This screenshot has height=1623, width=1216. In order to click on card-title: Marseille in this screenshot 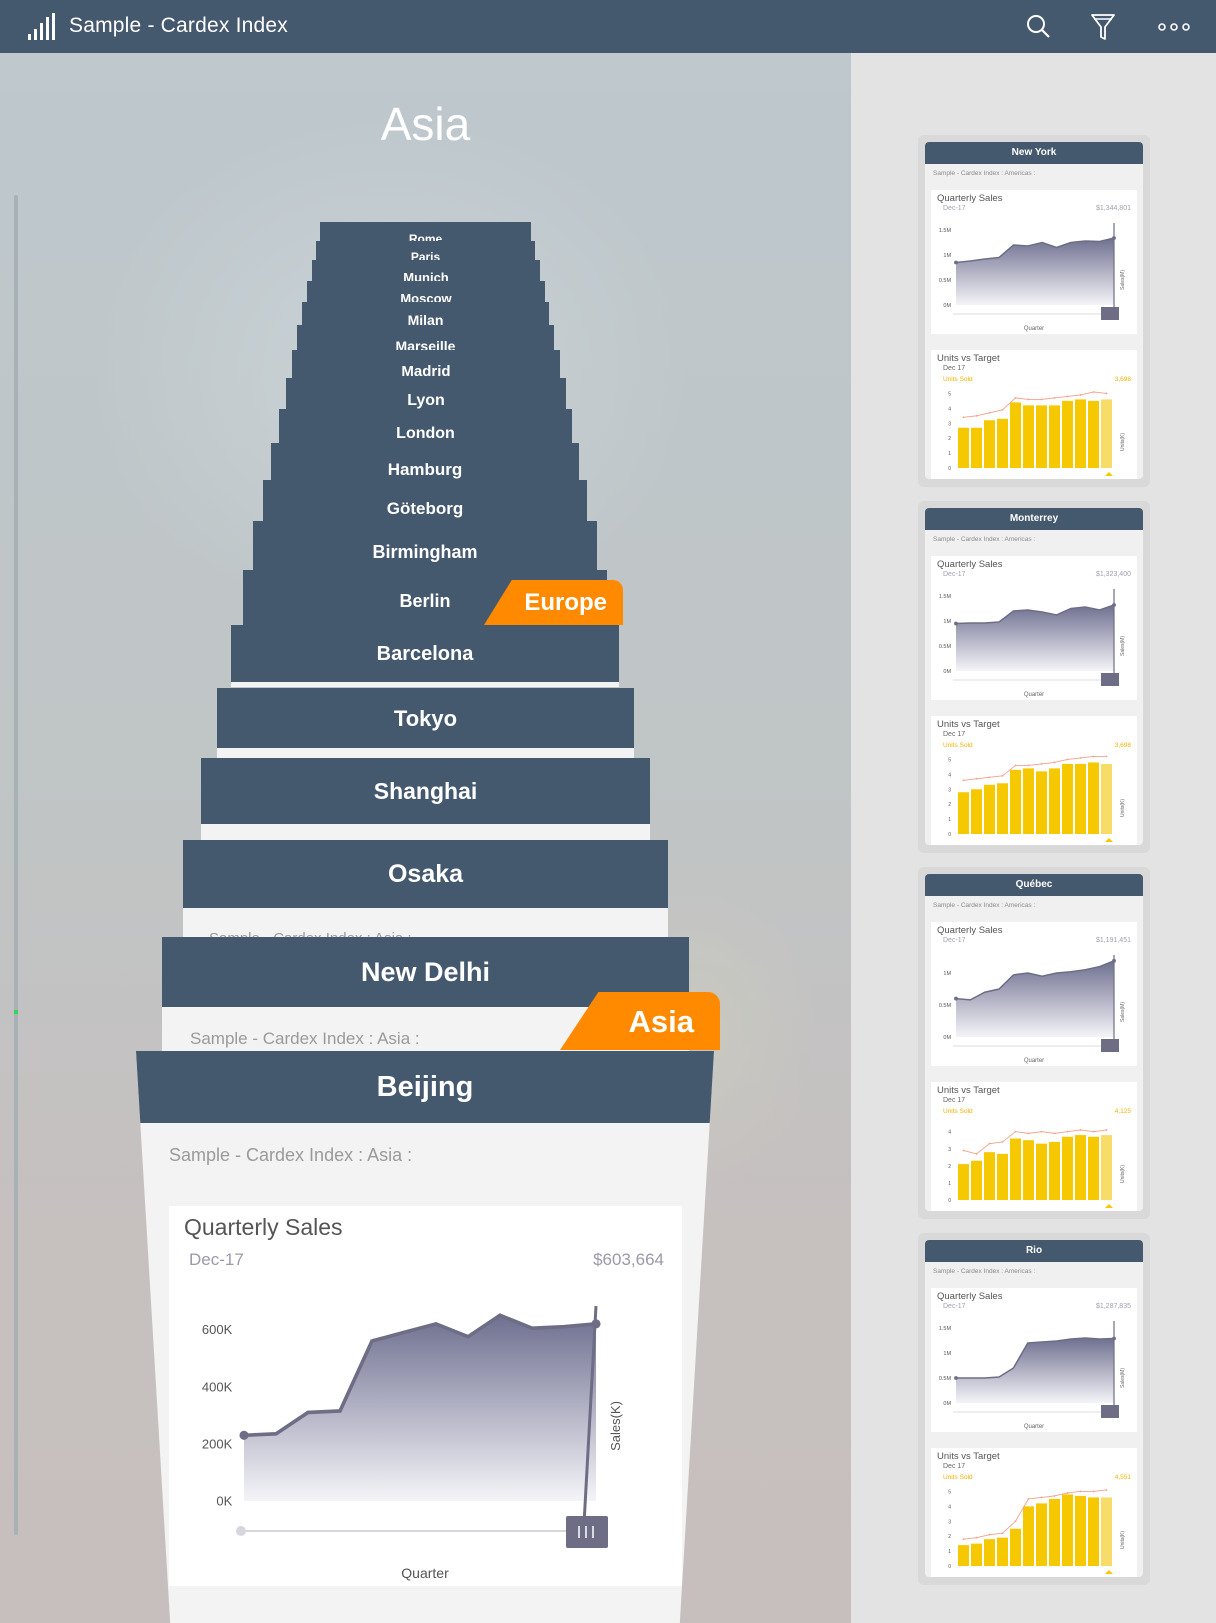, I will do `click(425, 338)`.